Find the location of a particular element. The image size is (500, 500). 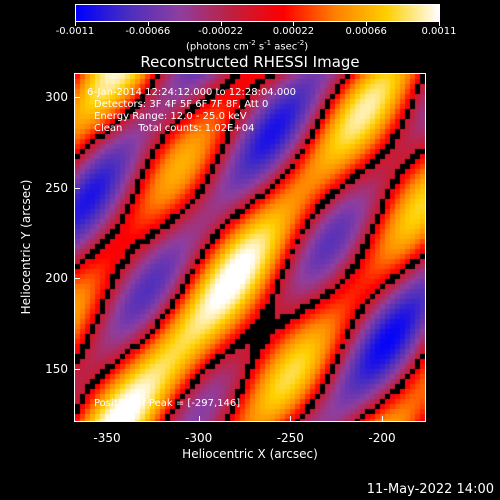

info-clean-counts: Clean Total counts: 1.02E+04 is located at coordinates (174, 128).